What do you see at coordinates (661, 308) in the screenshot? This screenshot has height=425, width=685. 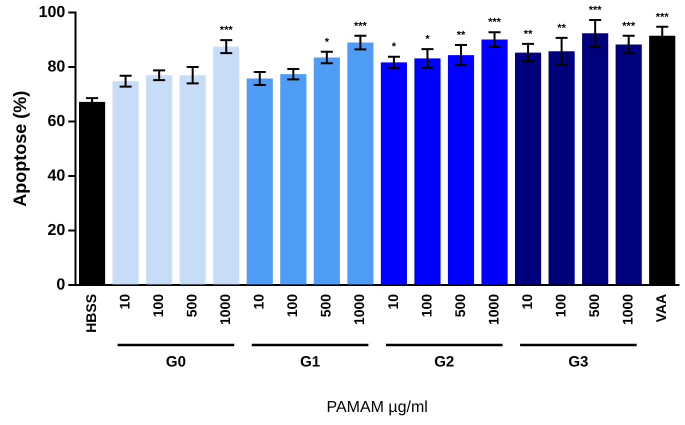 I see `x-tick-label: VAA` at bounding box center [661, 308].